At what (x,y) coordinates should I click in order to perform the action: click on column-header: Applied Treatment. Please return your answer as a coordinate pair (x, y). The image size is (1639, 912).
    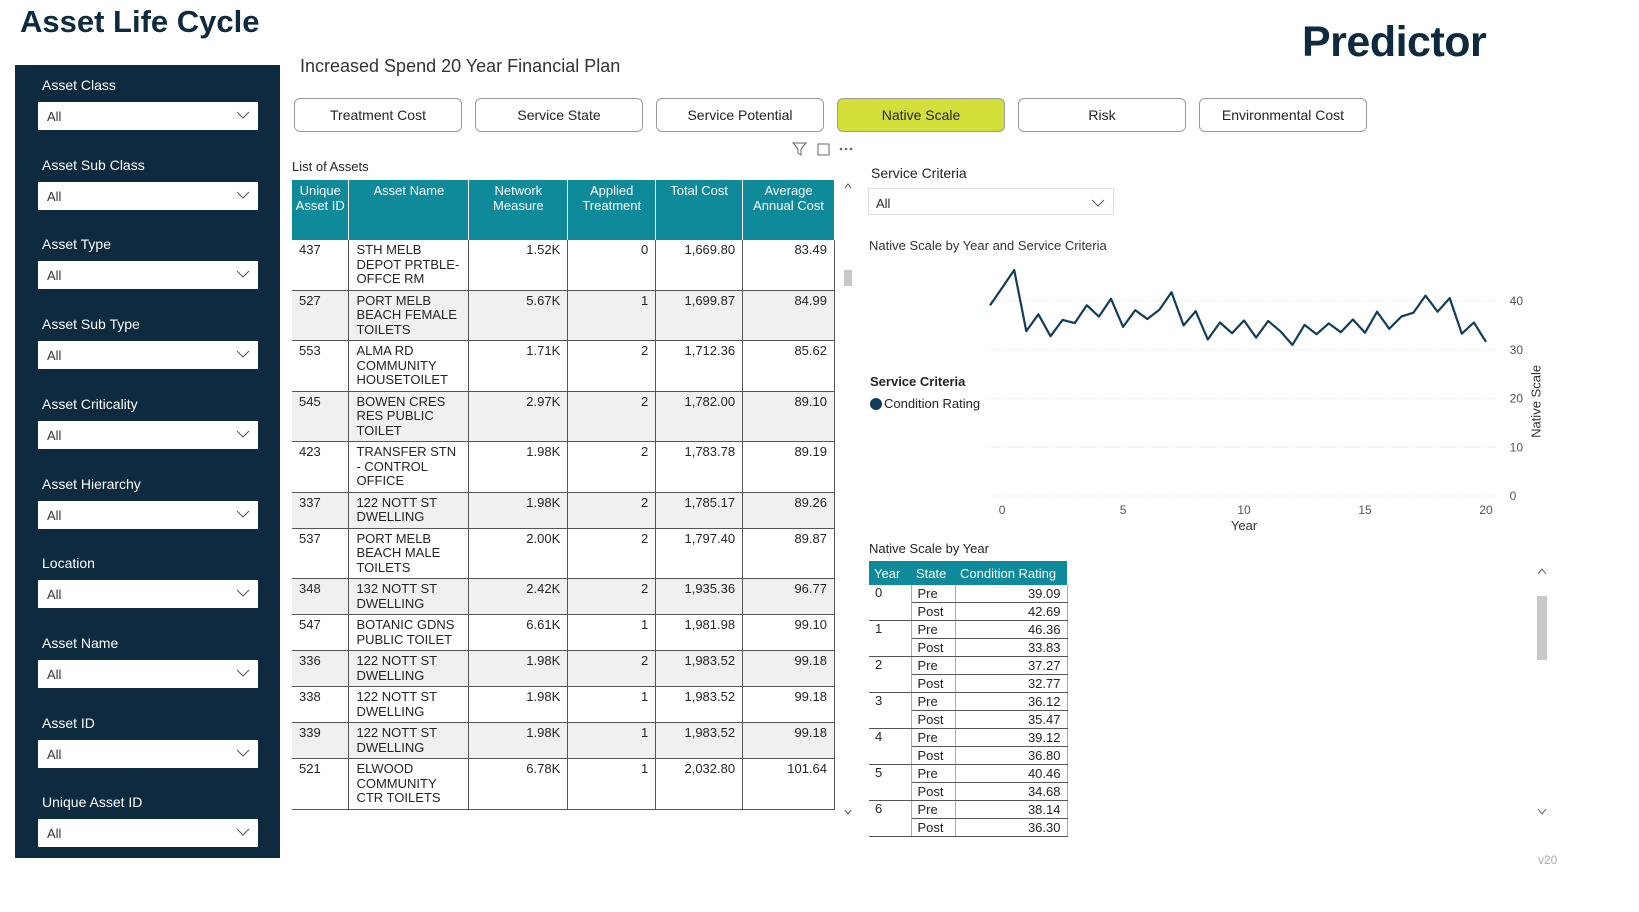
    Looking at the image, I should click on (612, 210).